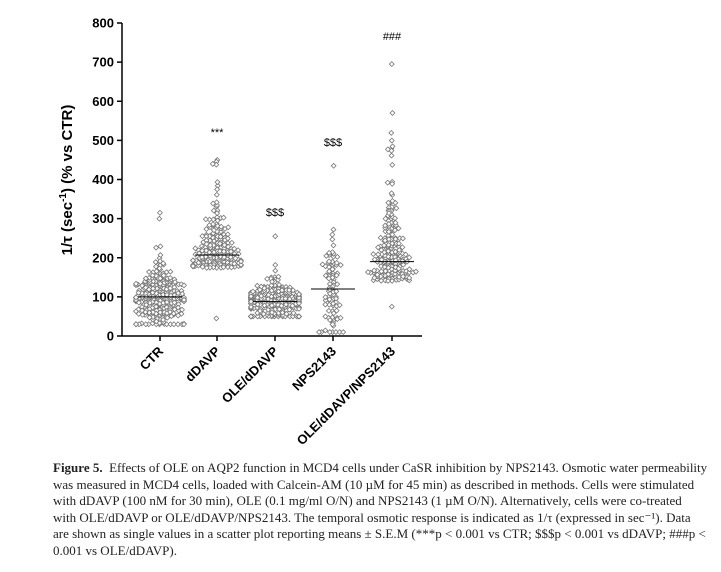 This screenshot has width=721, height=572. What do you see at coordinates (78, 467) in the screenshot?
I see `caption-label: Figure 5.` at bounding box center [78, 467].